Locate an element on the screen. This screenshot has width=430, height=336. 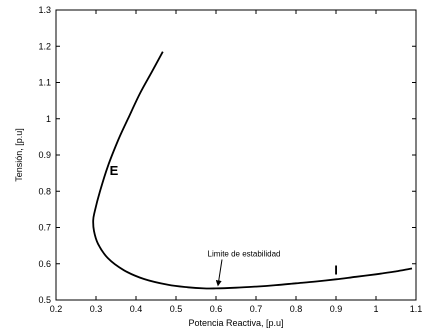
x-axis-label: Potencia Reactiva, [p.u] is located at coordinates (235, 323).